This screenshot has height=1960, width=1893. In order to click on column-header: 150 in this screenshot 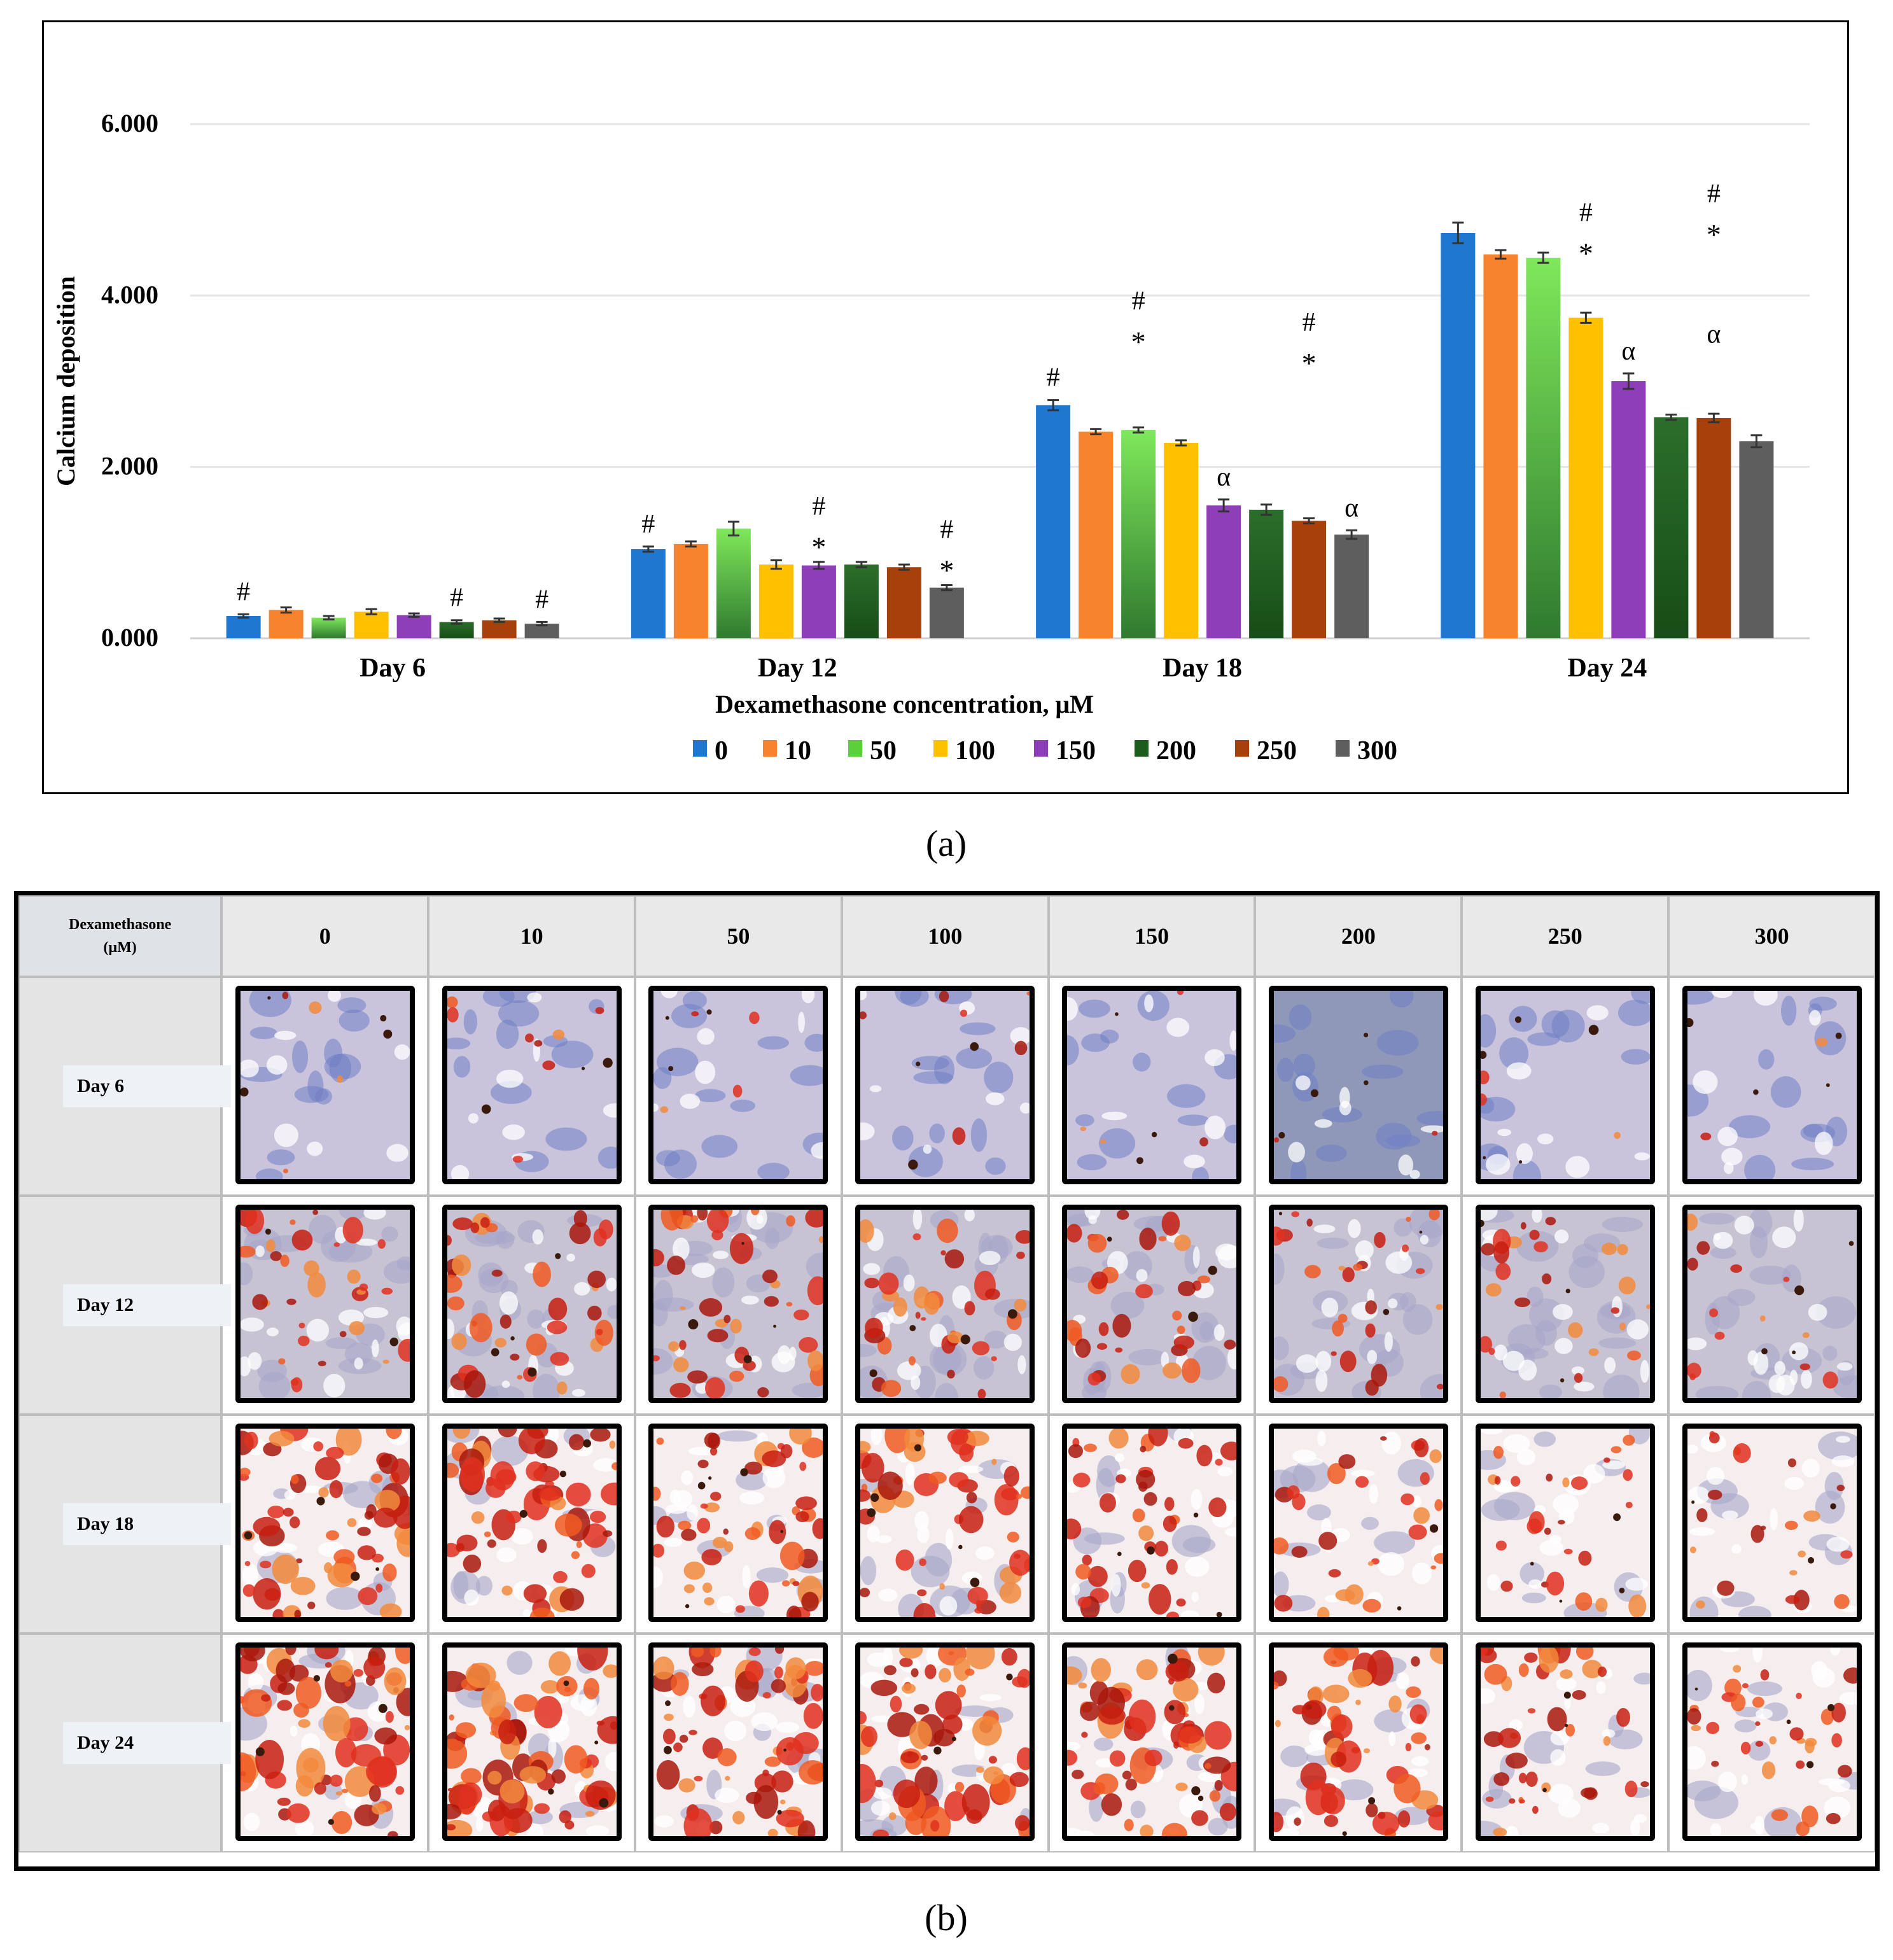, I will do `click(1151, 936)`.